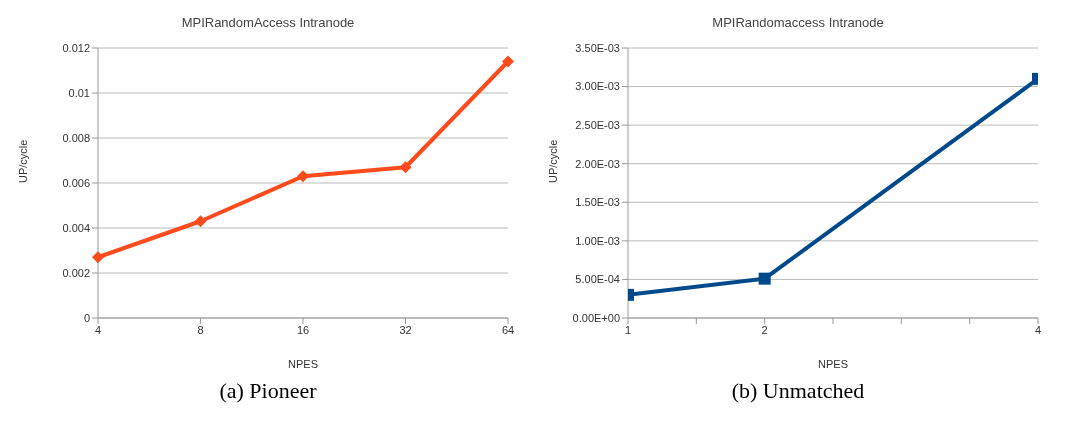 This screenshot has width=1067, height=443. I want to click on y-tick-label: 1.00E-03, so click(597, 240).